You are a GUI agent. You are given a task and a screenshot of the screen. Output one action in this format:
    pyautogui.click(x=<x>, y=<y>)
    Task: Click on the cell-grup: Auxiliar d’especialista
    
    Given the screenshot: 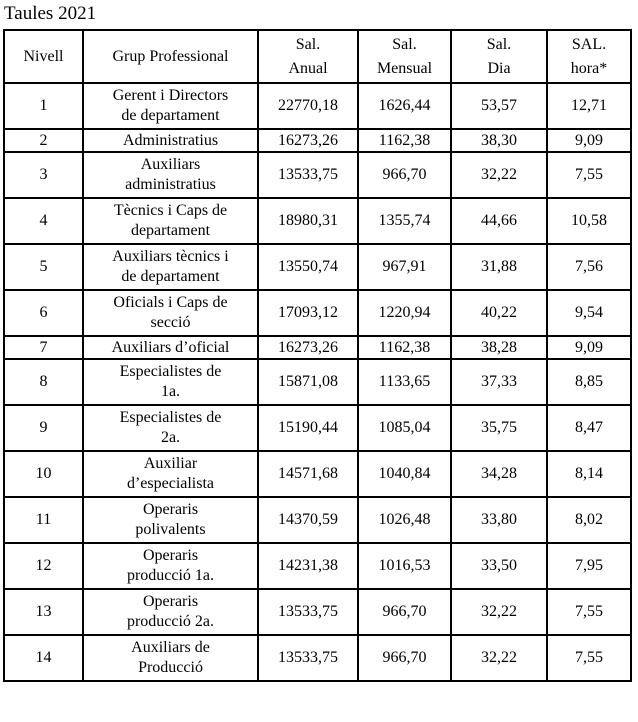 What is the action you would take?
    pyautogui.click(x=170, y=474)
    